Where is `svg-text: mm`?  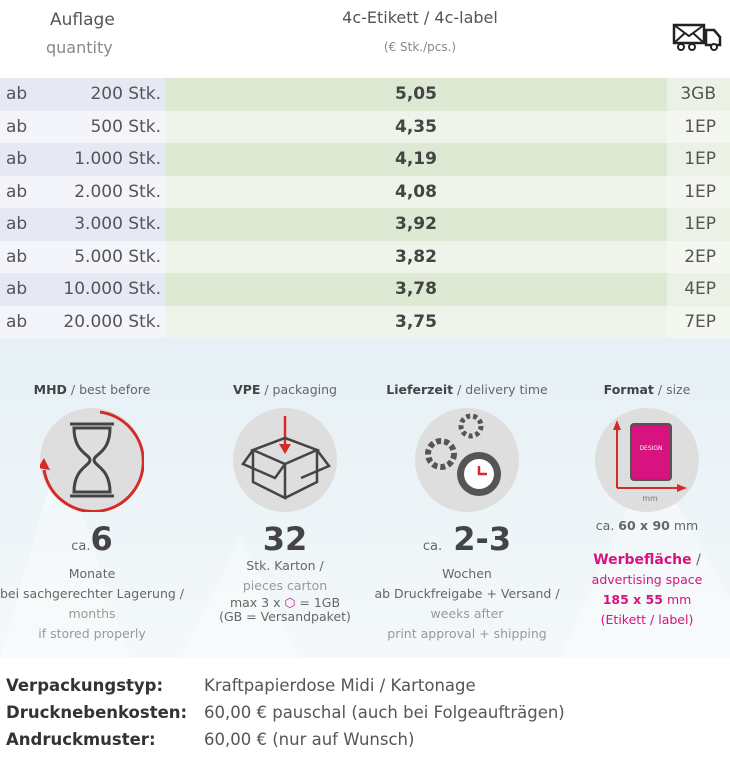 svg-text: mm is located at coordinates (650, 498).